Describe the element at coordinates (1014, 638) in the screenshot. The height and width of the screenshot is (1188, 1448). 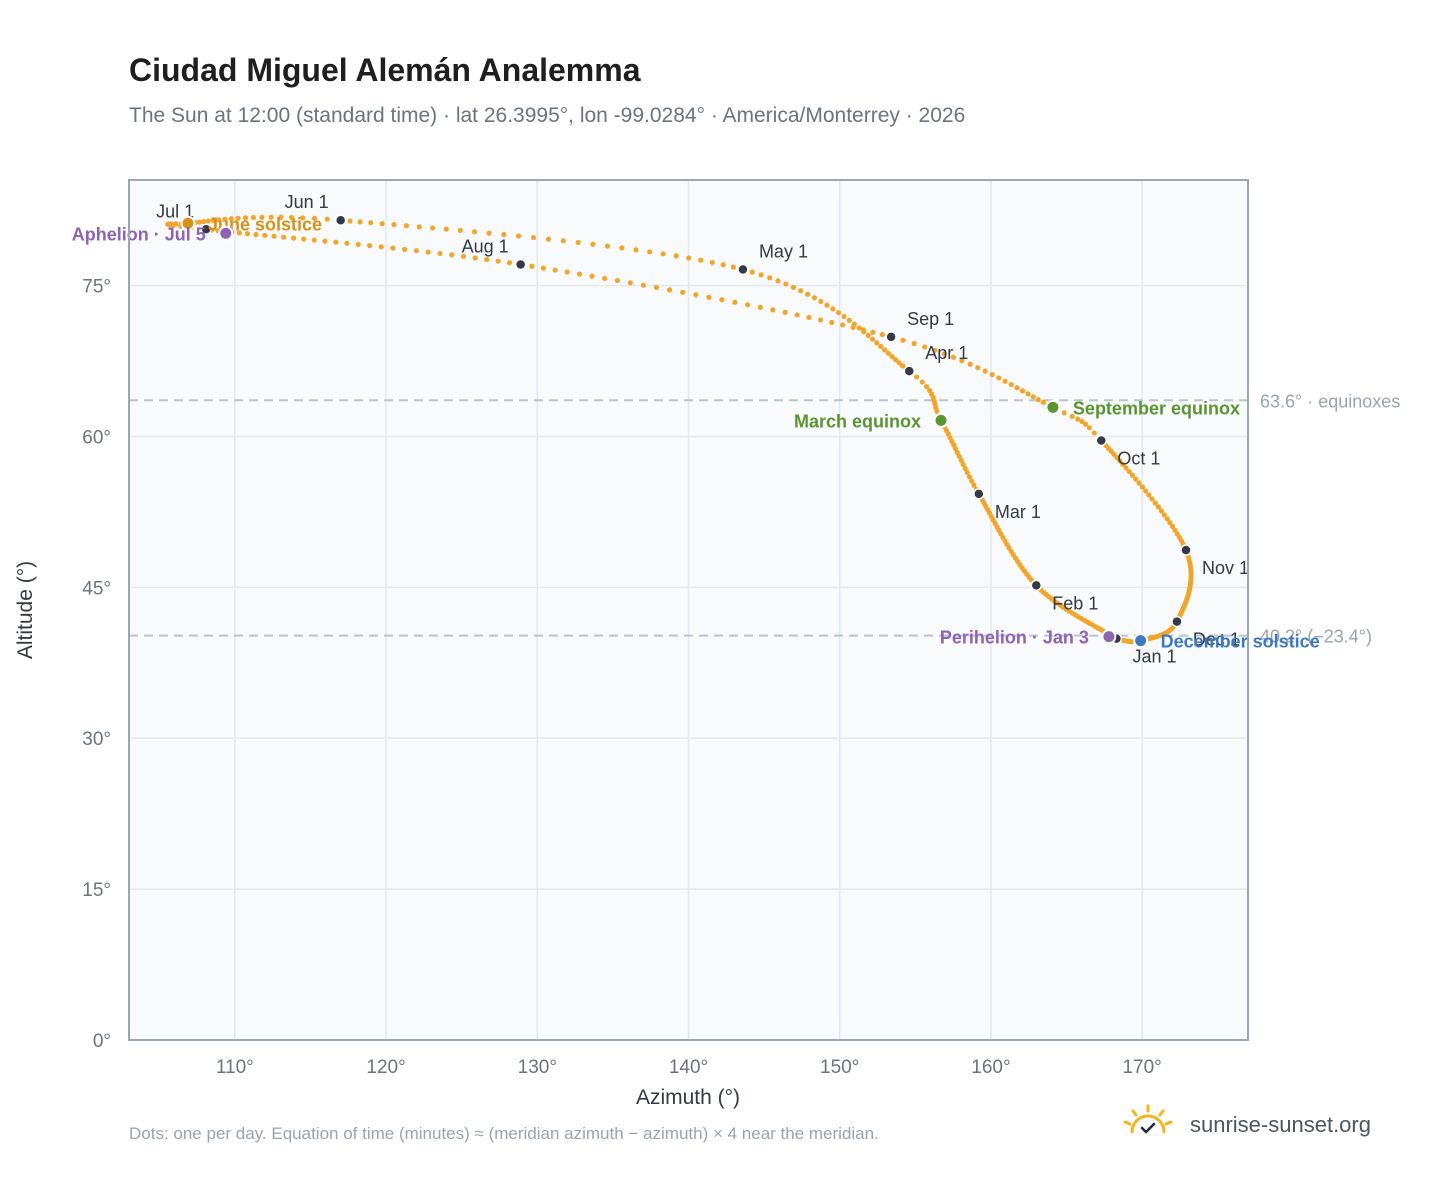
I see `event-label: Perihelion · Jan 3` at that location.